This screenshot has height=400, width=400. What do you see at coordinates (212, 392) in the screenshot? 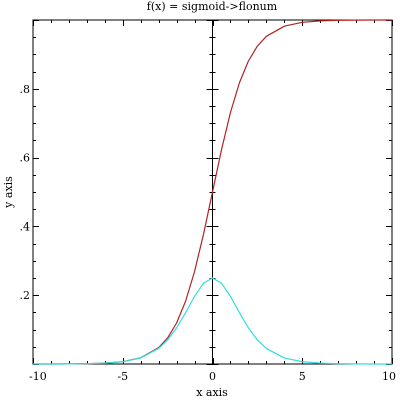
I see `x-axis-label: x axis` at bounding box center [212, 392].